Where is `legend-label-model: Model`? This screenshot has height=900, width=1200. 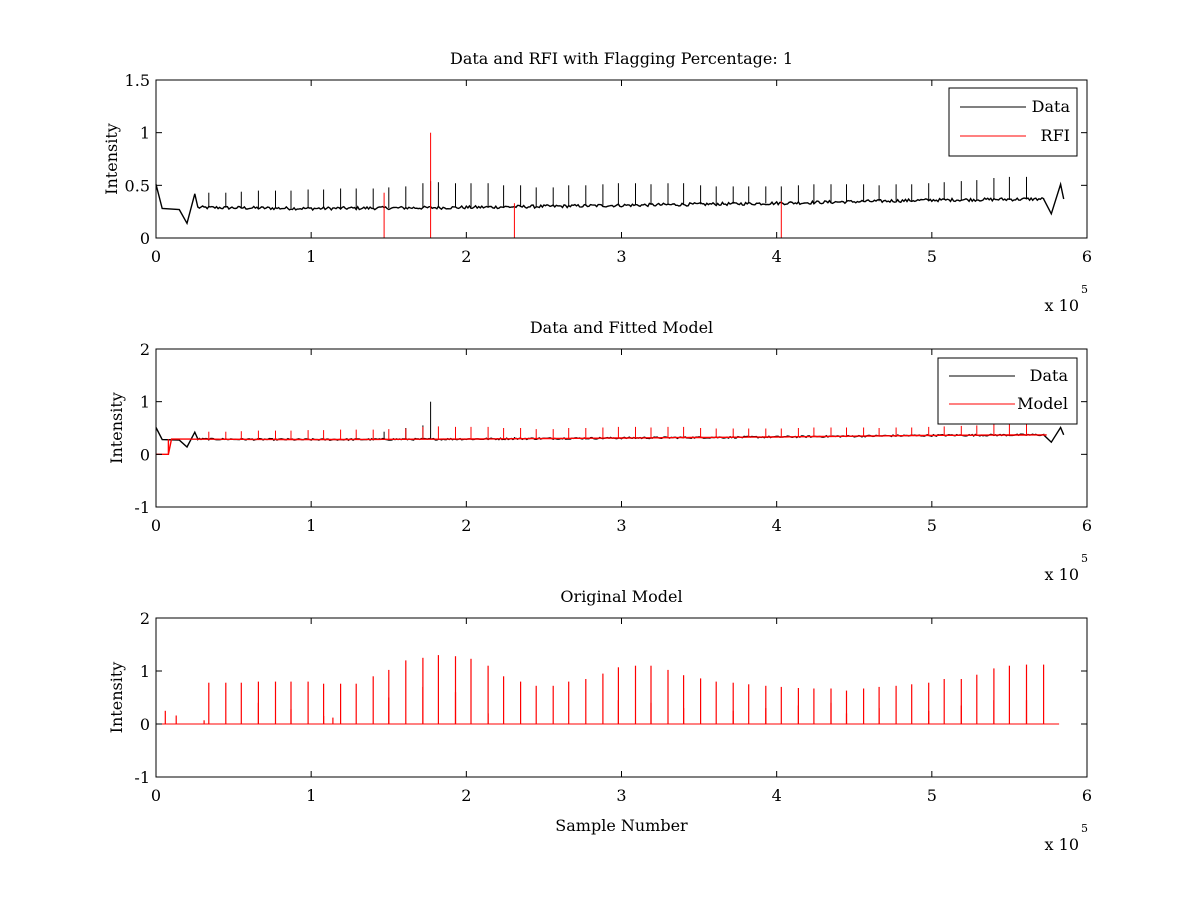 legend-label-model: Model is located at coordinates (1042, 403).